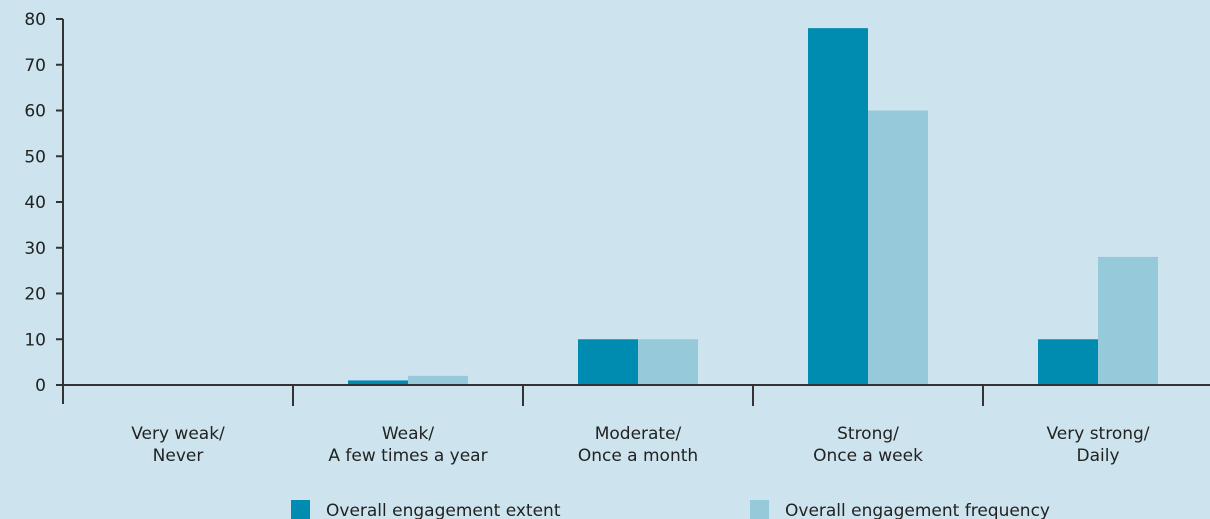 This screenshot has height=519, width=1210. I want to click on y-tick-label: 10, so click(35, 340).